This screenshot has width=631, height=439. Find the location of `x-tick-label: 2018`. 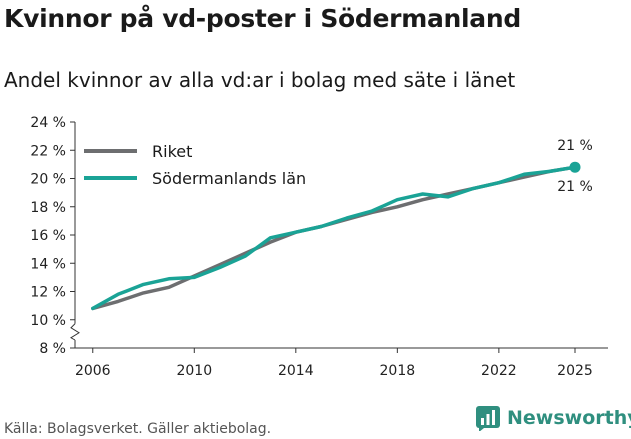

x-tick-label: 2018 is located at coordinates (398, 371).